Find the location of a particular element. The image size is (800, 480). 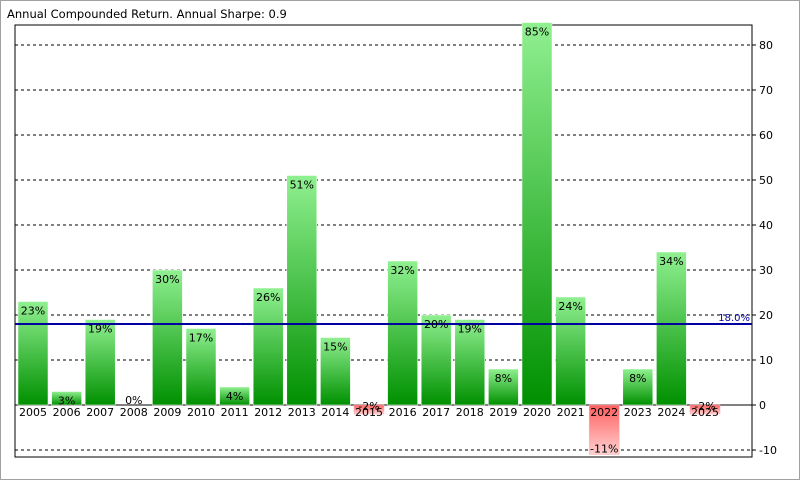

data-label: 34% is located at coordinates (671, 261).